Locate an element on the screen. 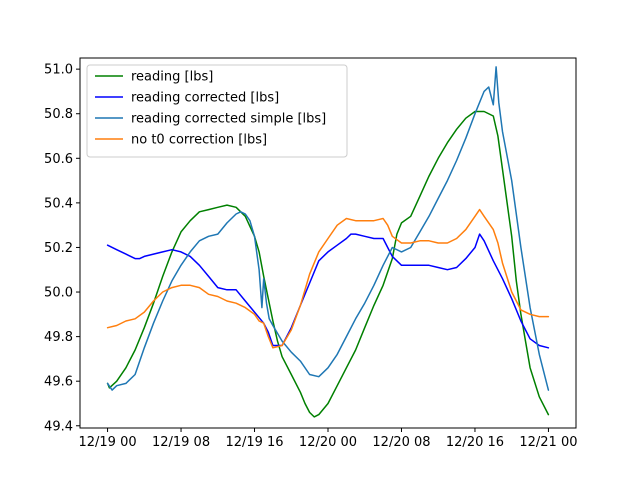 Image resolution: width=640 pixels, height=480 pixels. y-tick-label: 49.6 is located at coordinates (58, 382).